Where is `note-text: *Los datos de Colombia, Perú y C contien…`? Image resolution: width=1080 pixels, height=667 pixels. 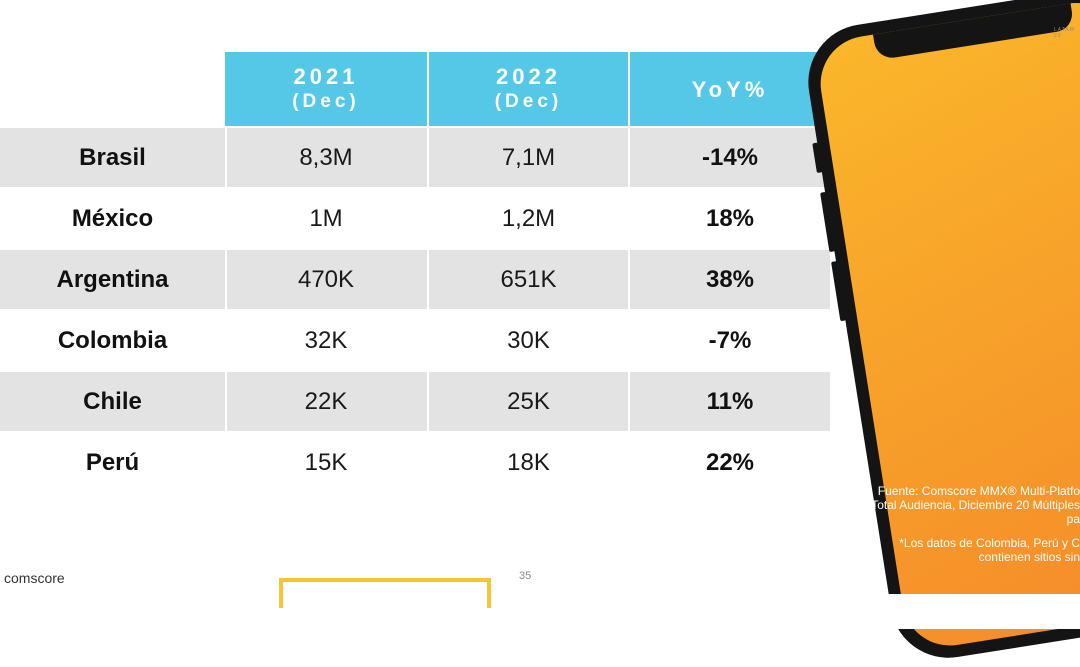
note-text: *Los datos de Colombia, Perú y C contien… is located at coordinates (989, 550).